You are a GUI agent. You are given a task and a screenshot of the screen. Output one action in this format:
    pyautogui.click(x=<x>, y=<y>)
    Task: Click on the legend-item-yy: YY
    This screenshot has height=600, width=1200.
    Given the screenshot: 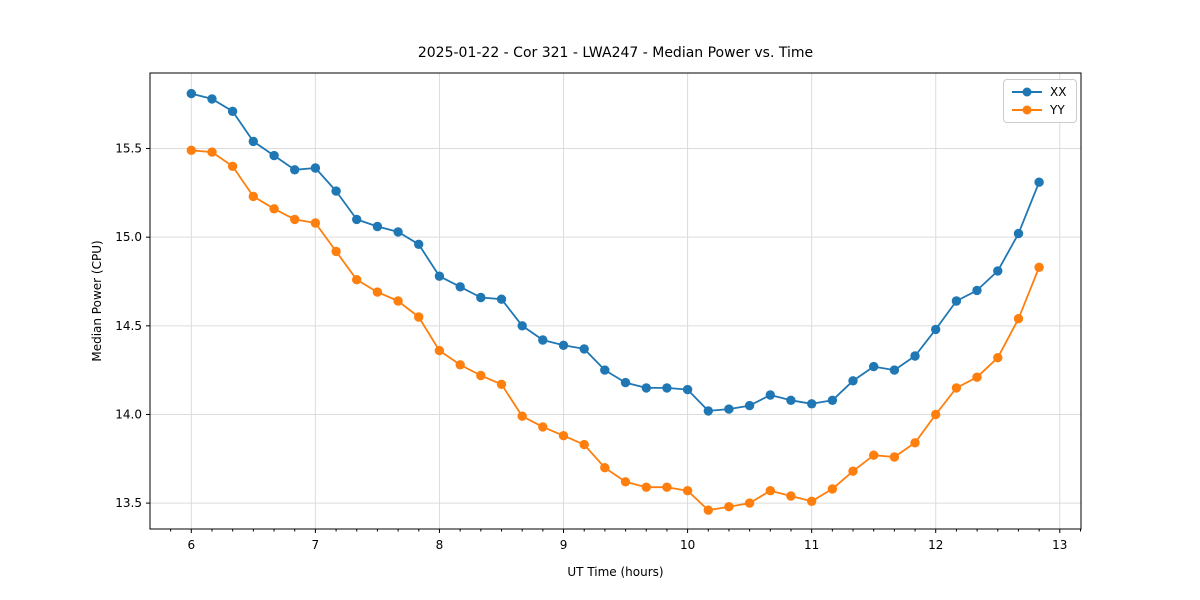 What is the action you would take?
    pyautogui.click(x=1039, y=110)
    